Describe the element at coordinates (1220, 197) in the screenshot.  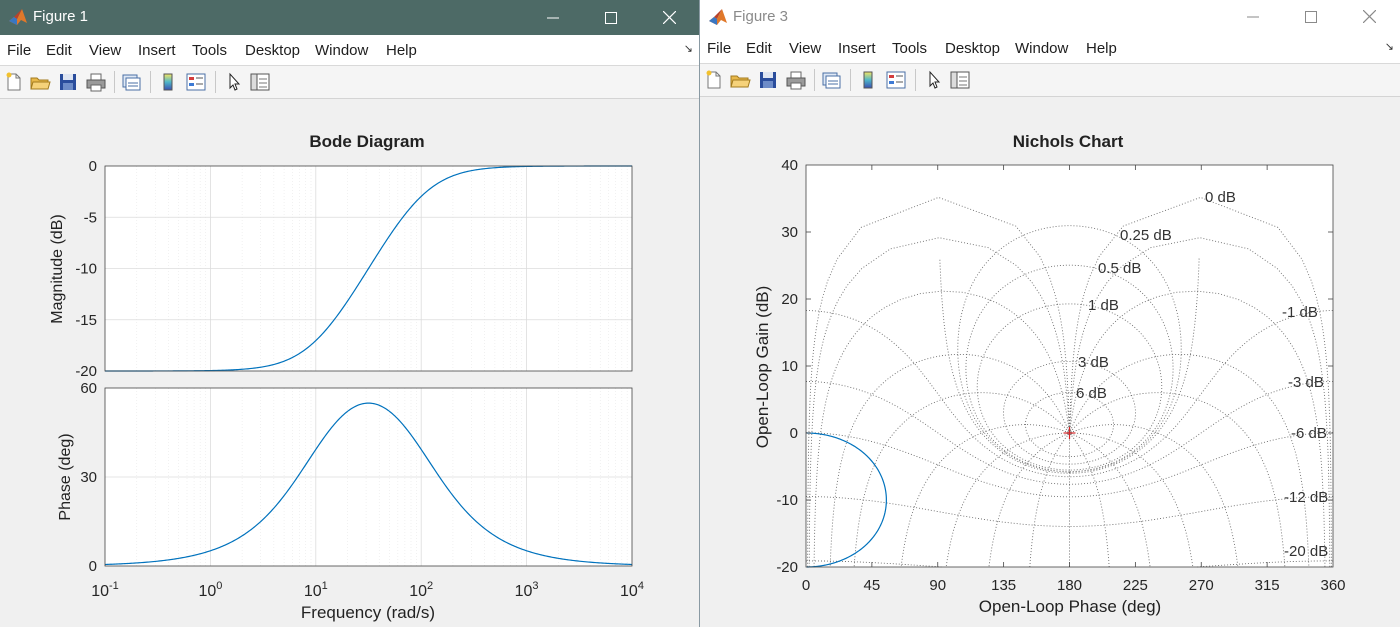
I see `contour-label: 0 dB` at that location.